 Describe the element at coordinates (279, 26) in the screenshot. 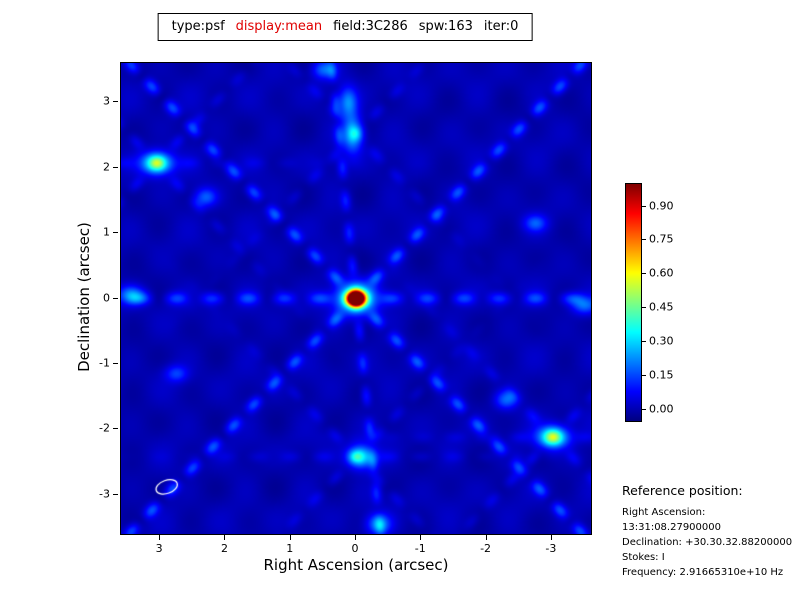

I see `figure-title-part-1: display:mean` at that location.